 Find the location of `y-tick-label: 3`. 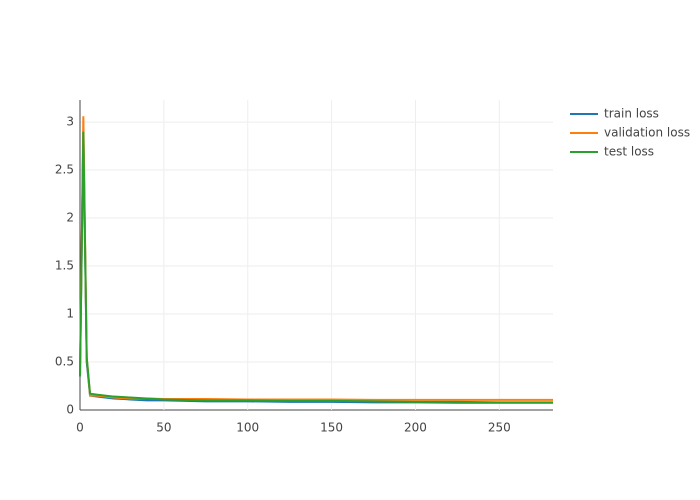

y-tick-label: 3 is located at coordinates (70, 122).